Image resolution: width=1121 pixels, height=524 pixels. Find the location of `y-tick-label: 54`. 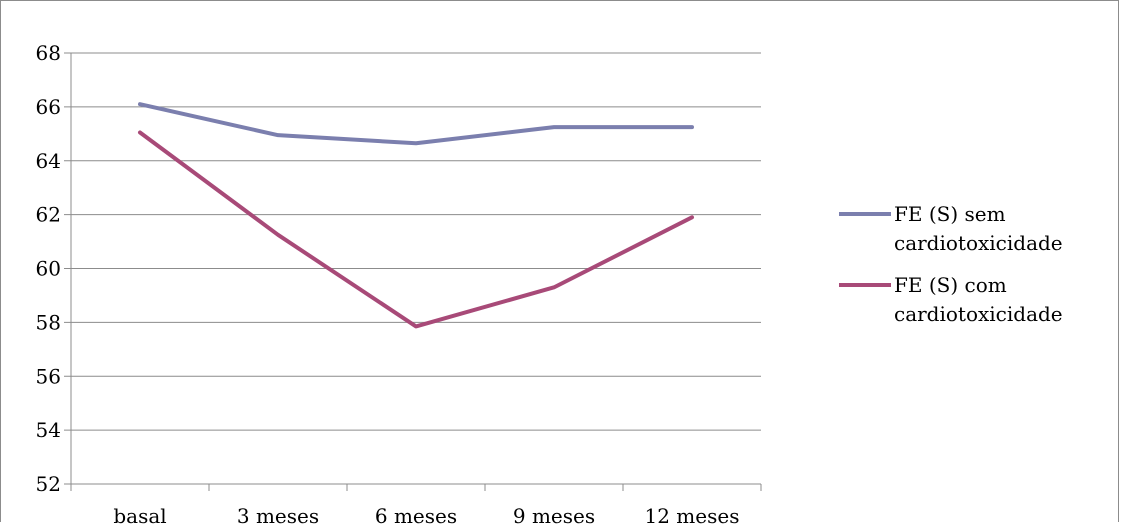

y-tick-label: 54 is located at coordinates (48, 430).